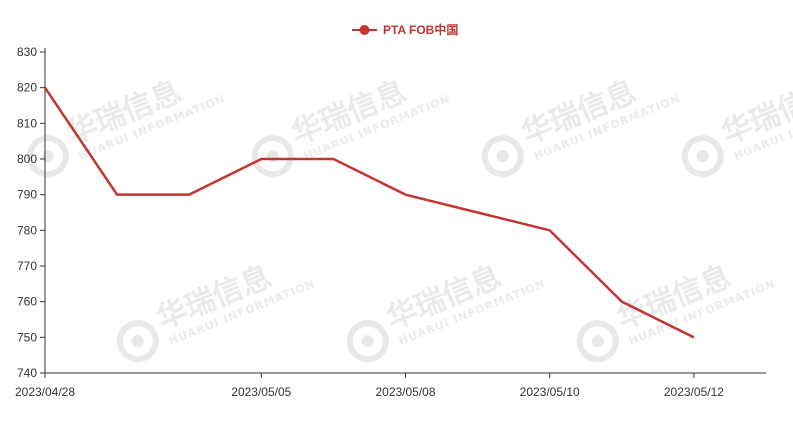 The image size is (793, 423). What do you see at coordinates (27, 337) in the screenshot?
I see `y-tick-label: 750` at bounding box center [27, 337].